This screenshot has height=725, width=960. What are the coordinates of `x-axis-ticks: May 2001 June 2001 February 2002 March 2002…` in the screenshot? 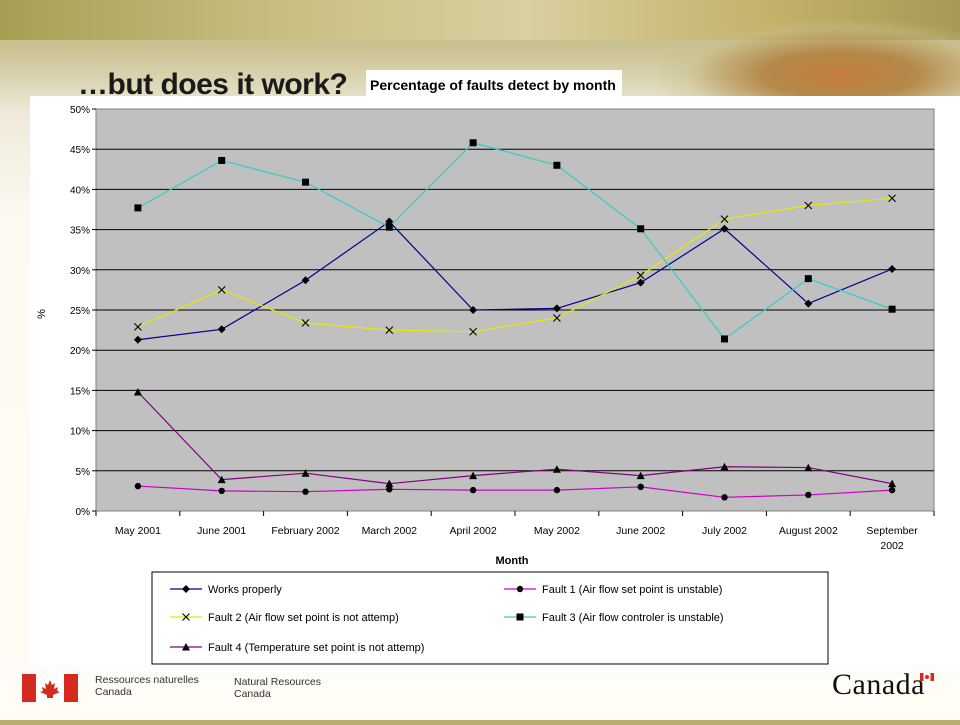 It's located at (515, 531).